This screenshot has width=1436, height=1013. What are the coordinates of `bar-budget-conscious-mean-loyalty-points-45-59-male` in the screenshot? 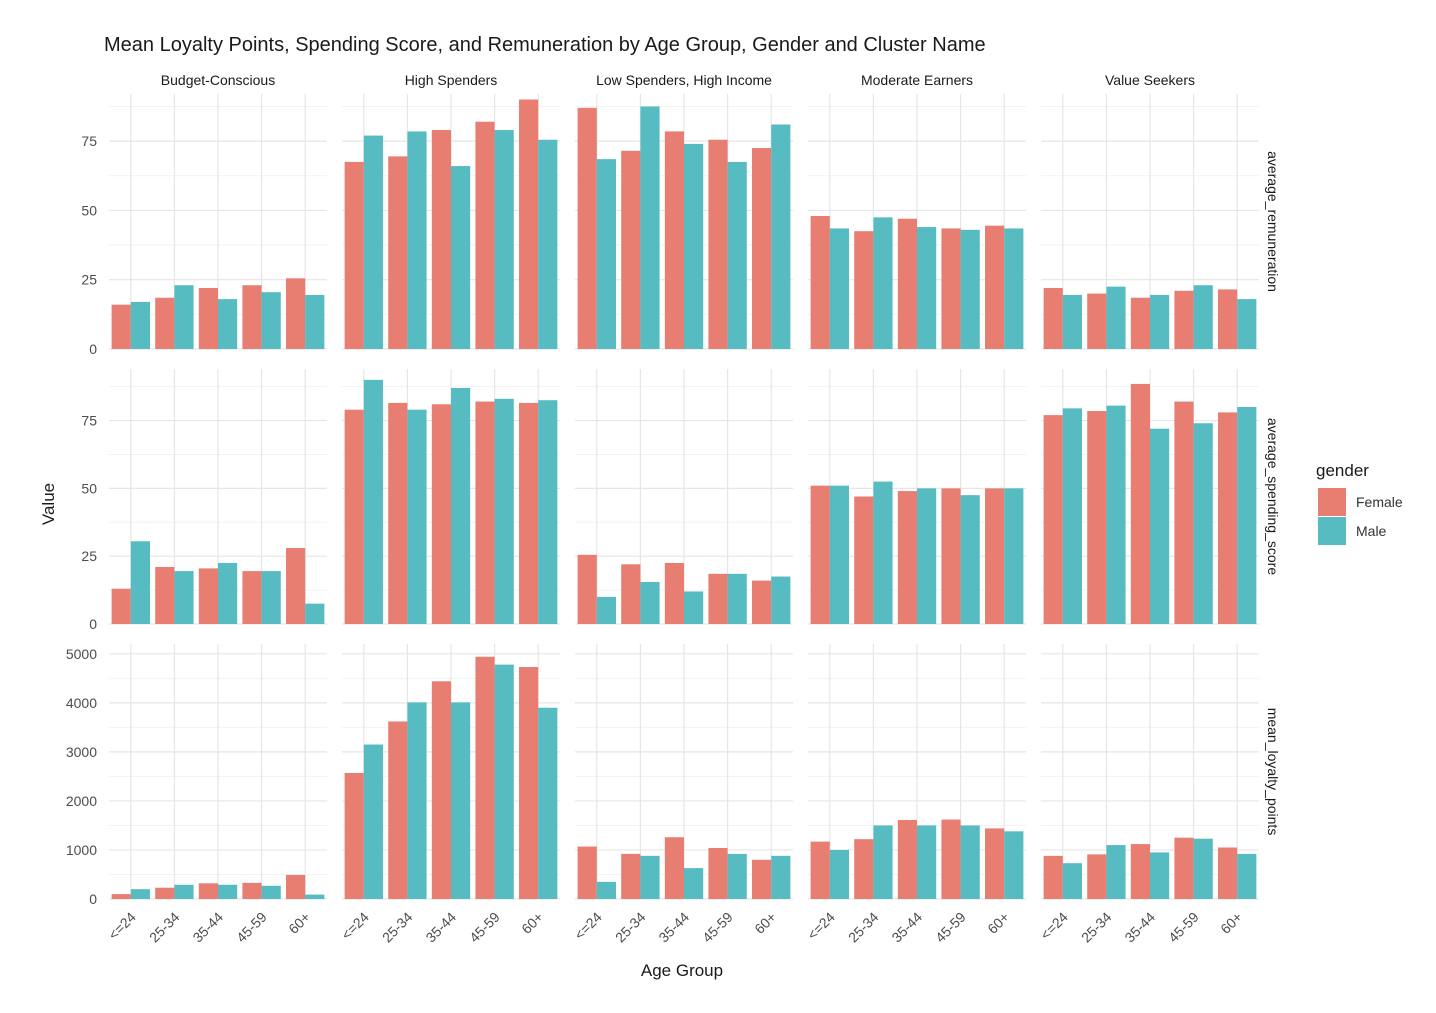 It's located at (271, 892).